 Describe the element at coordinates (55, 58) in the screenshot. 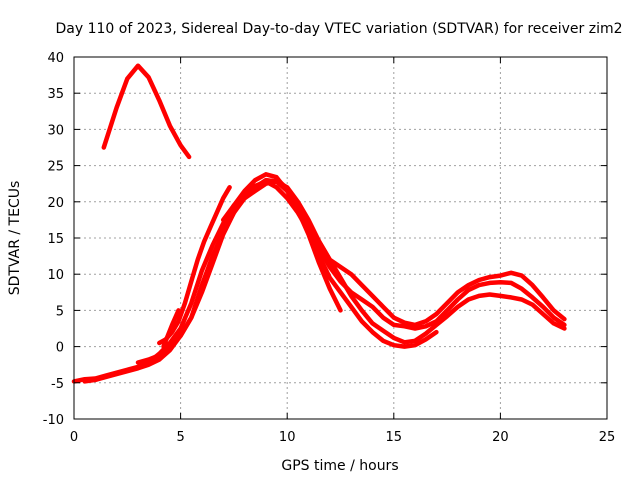

I see `y-tick-label: 40` at that location.